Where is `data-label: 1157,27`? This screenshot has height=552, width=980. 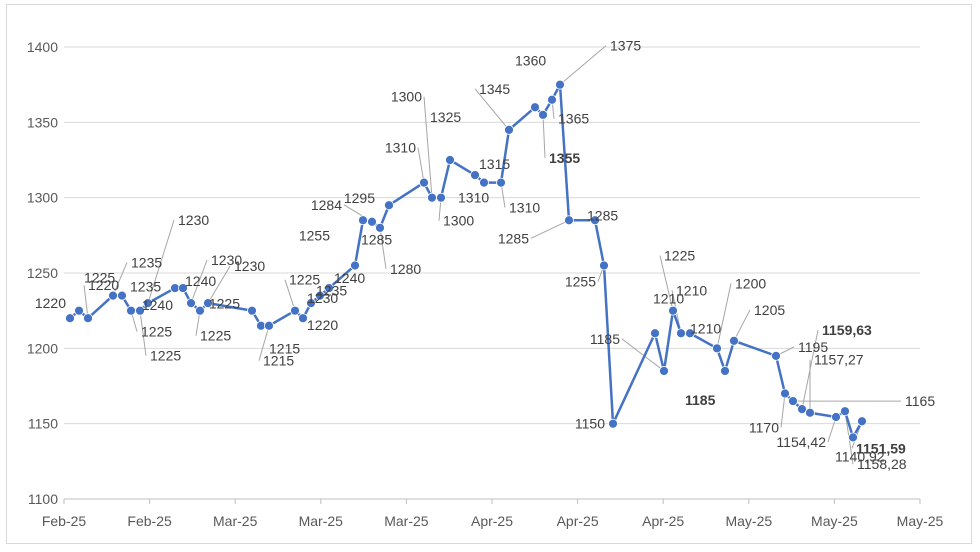 data-label: 1157,27 is located at coordinates (839, 360).